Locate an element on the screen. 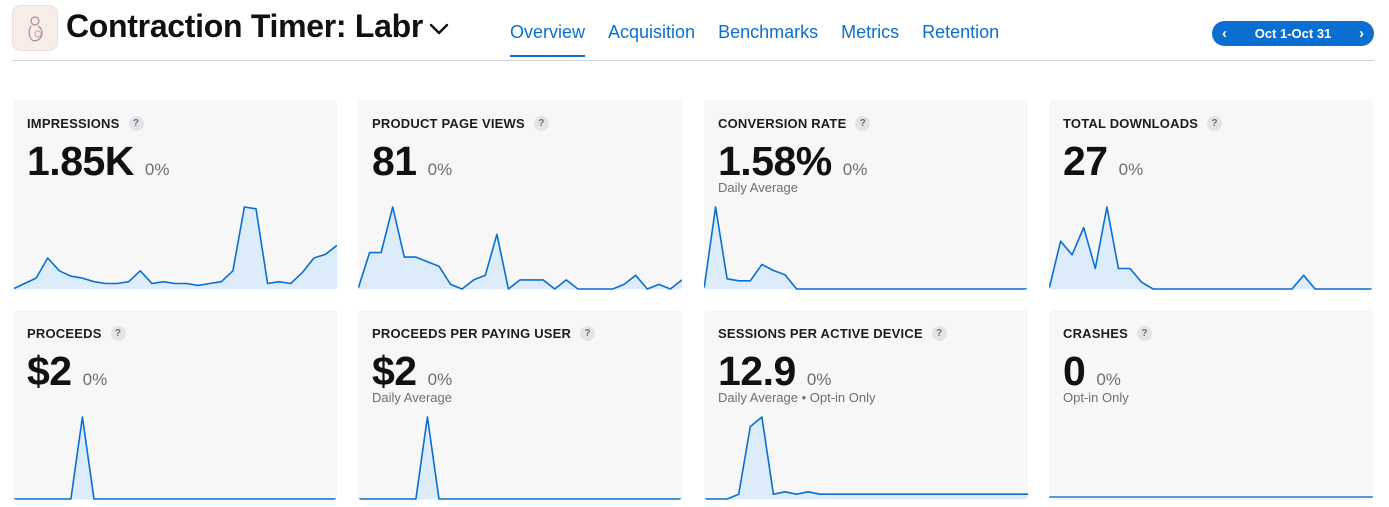 Image resolution: width=1389 pixels, height=507 pixels. metric-value: 0 is located at coordinates (1074, 371).